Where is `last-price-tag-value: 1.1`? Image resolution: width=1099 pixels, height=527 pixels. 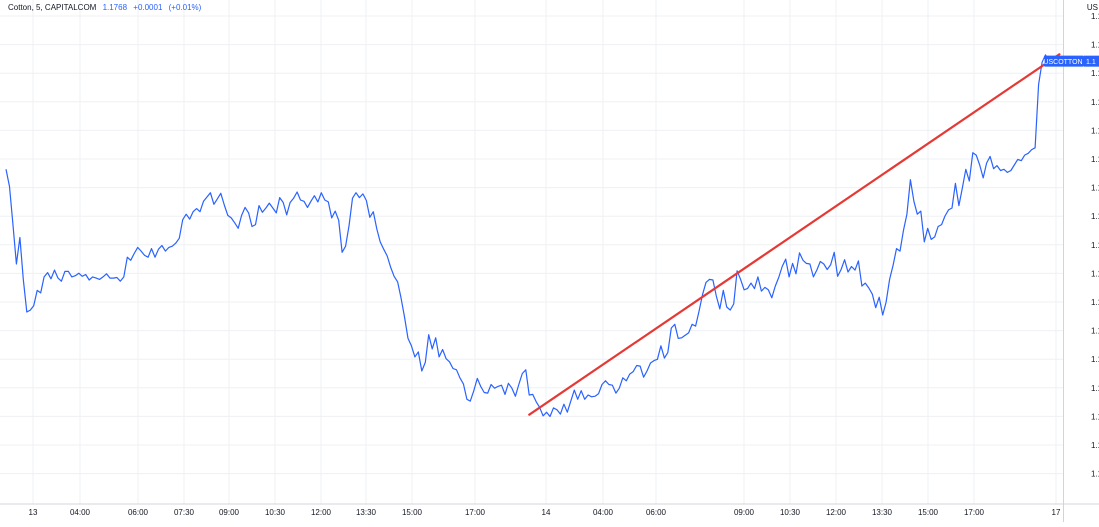 last-price-tag-value: 1.1 is located at coordinates (1091, 62).